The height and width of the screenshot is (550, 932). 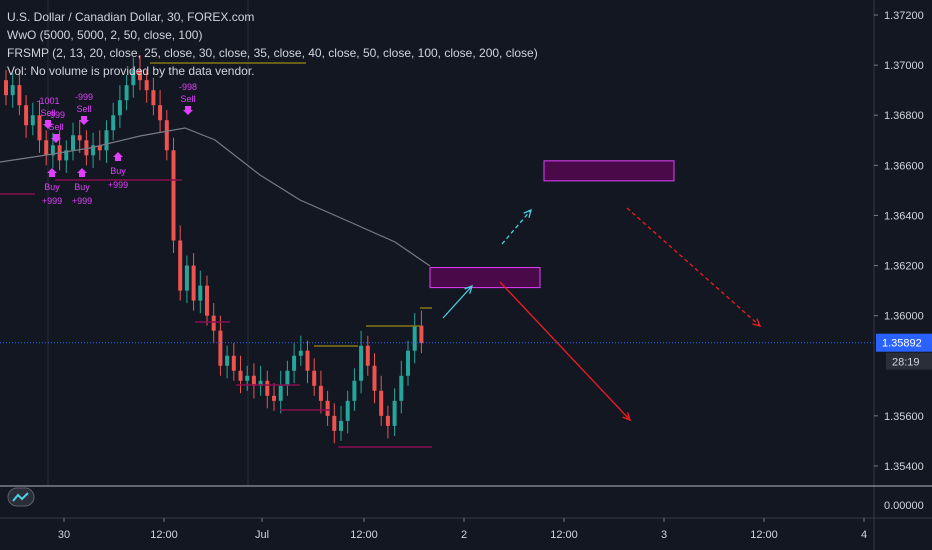 I want to click on countdown-badge, so click(x=909, y=361).